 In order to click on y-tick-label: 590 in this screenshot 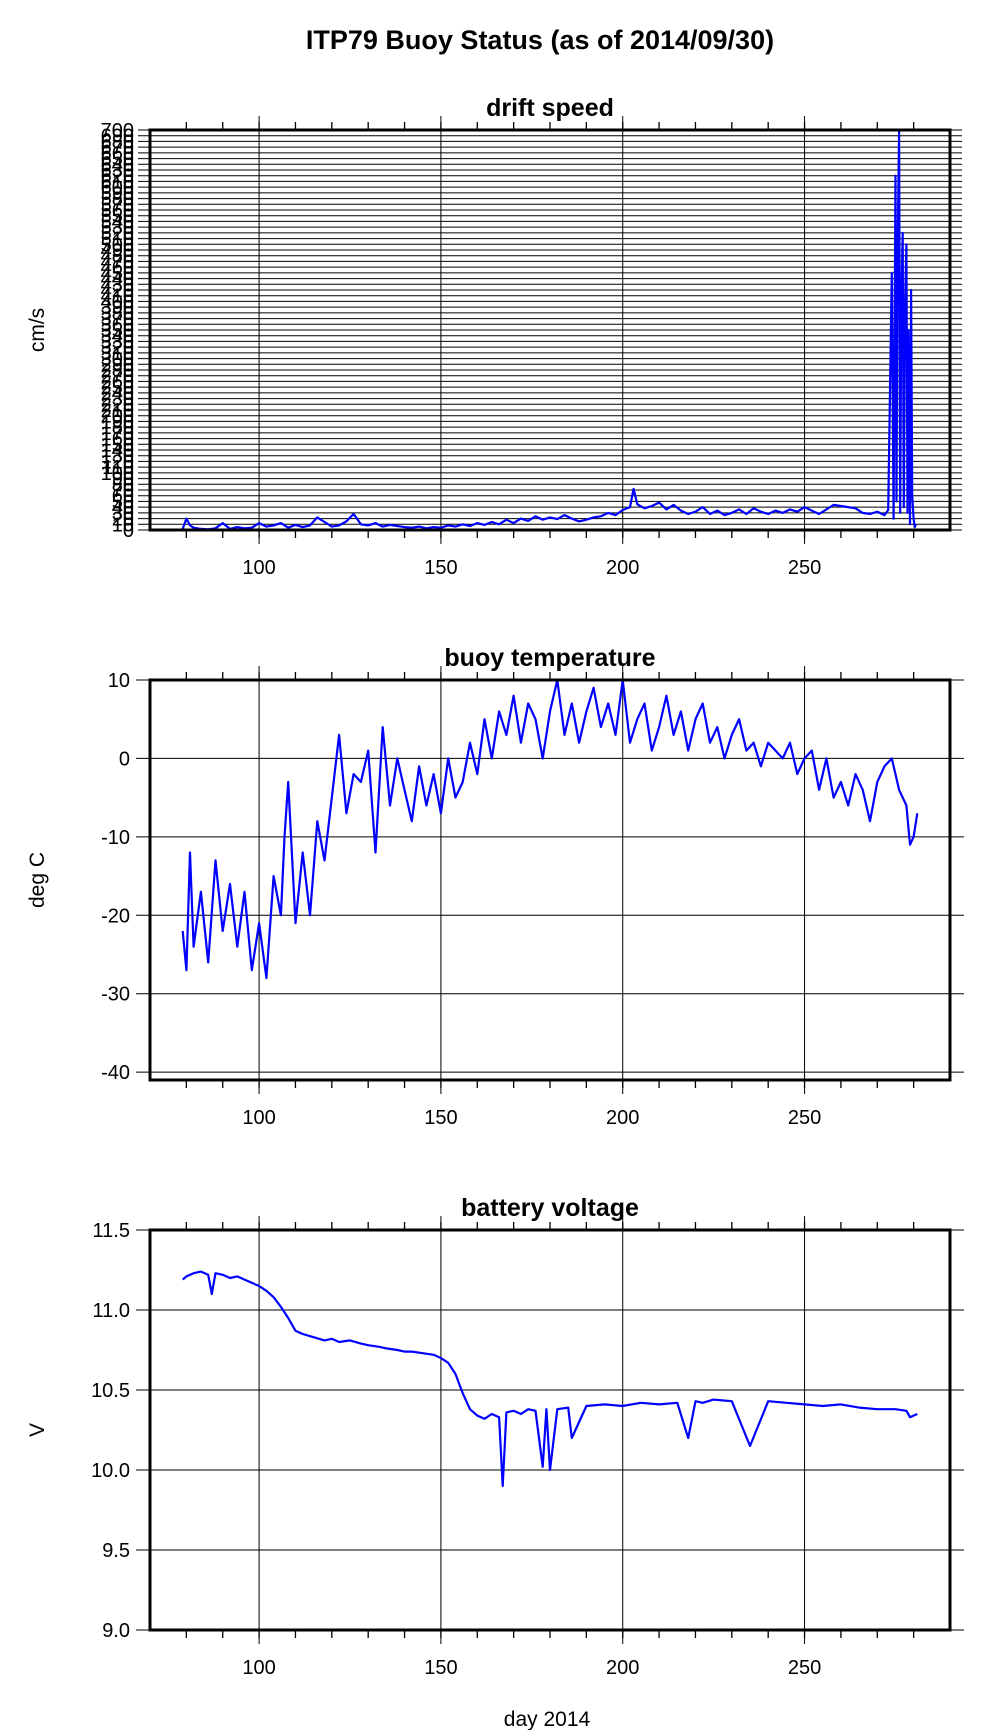, I will do `click(117, 194)`.